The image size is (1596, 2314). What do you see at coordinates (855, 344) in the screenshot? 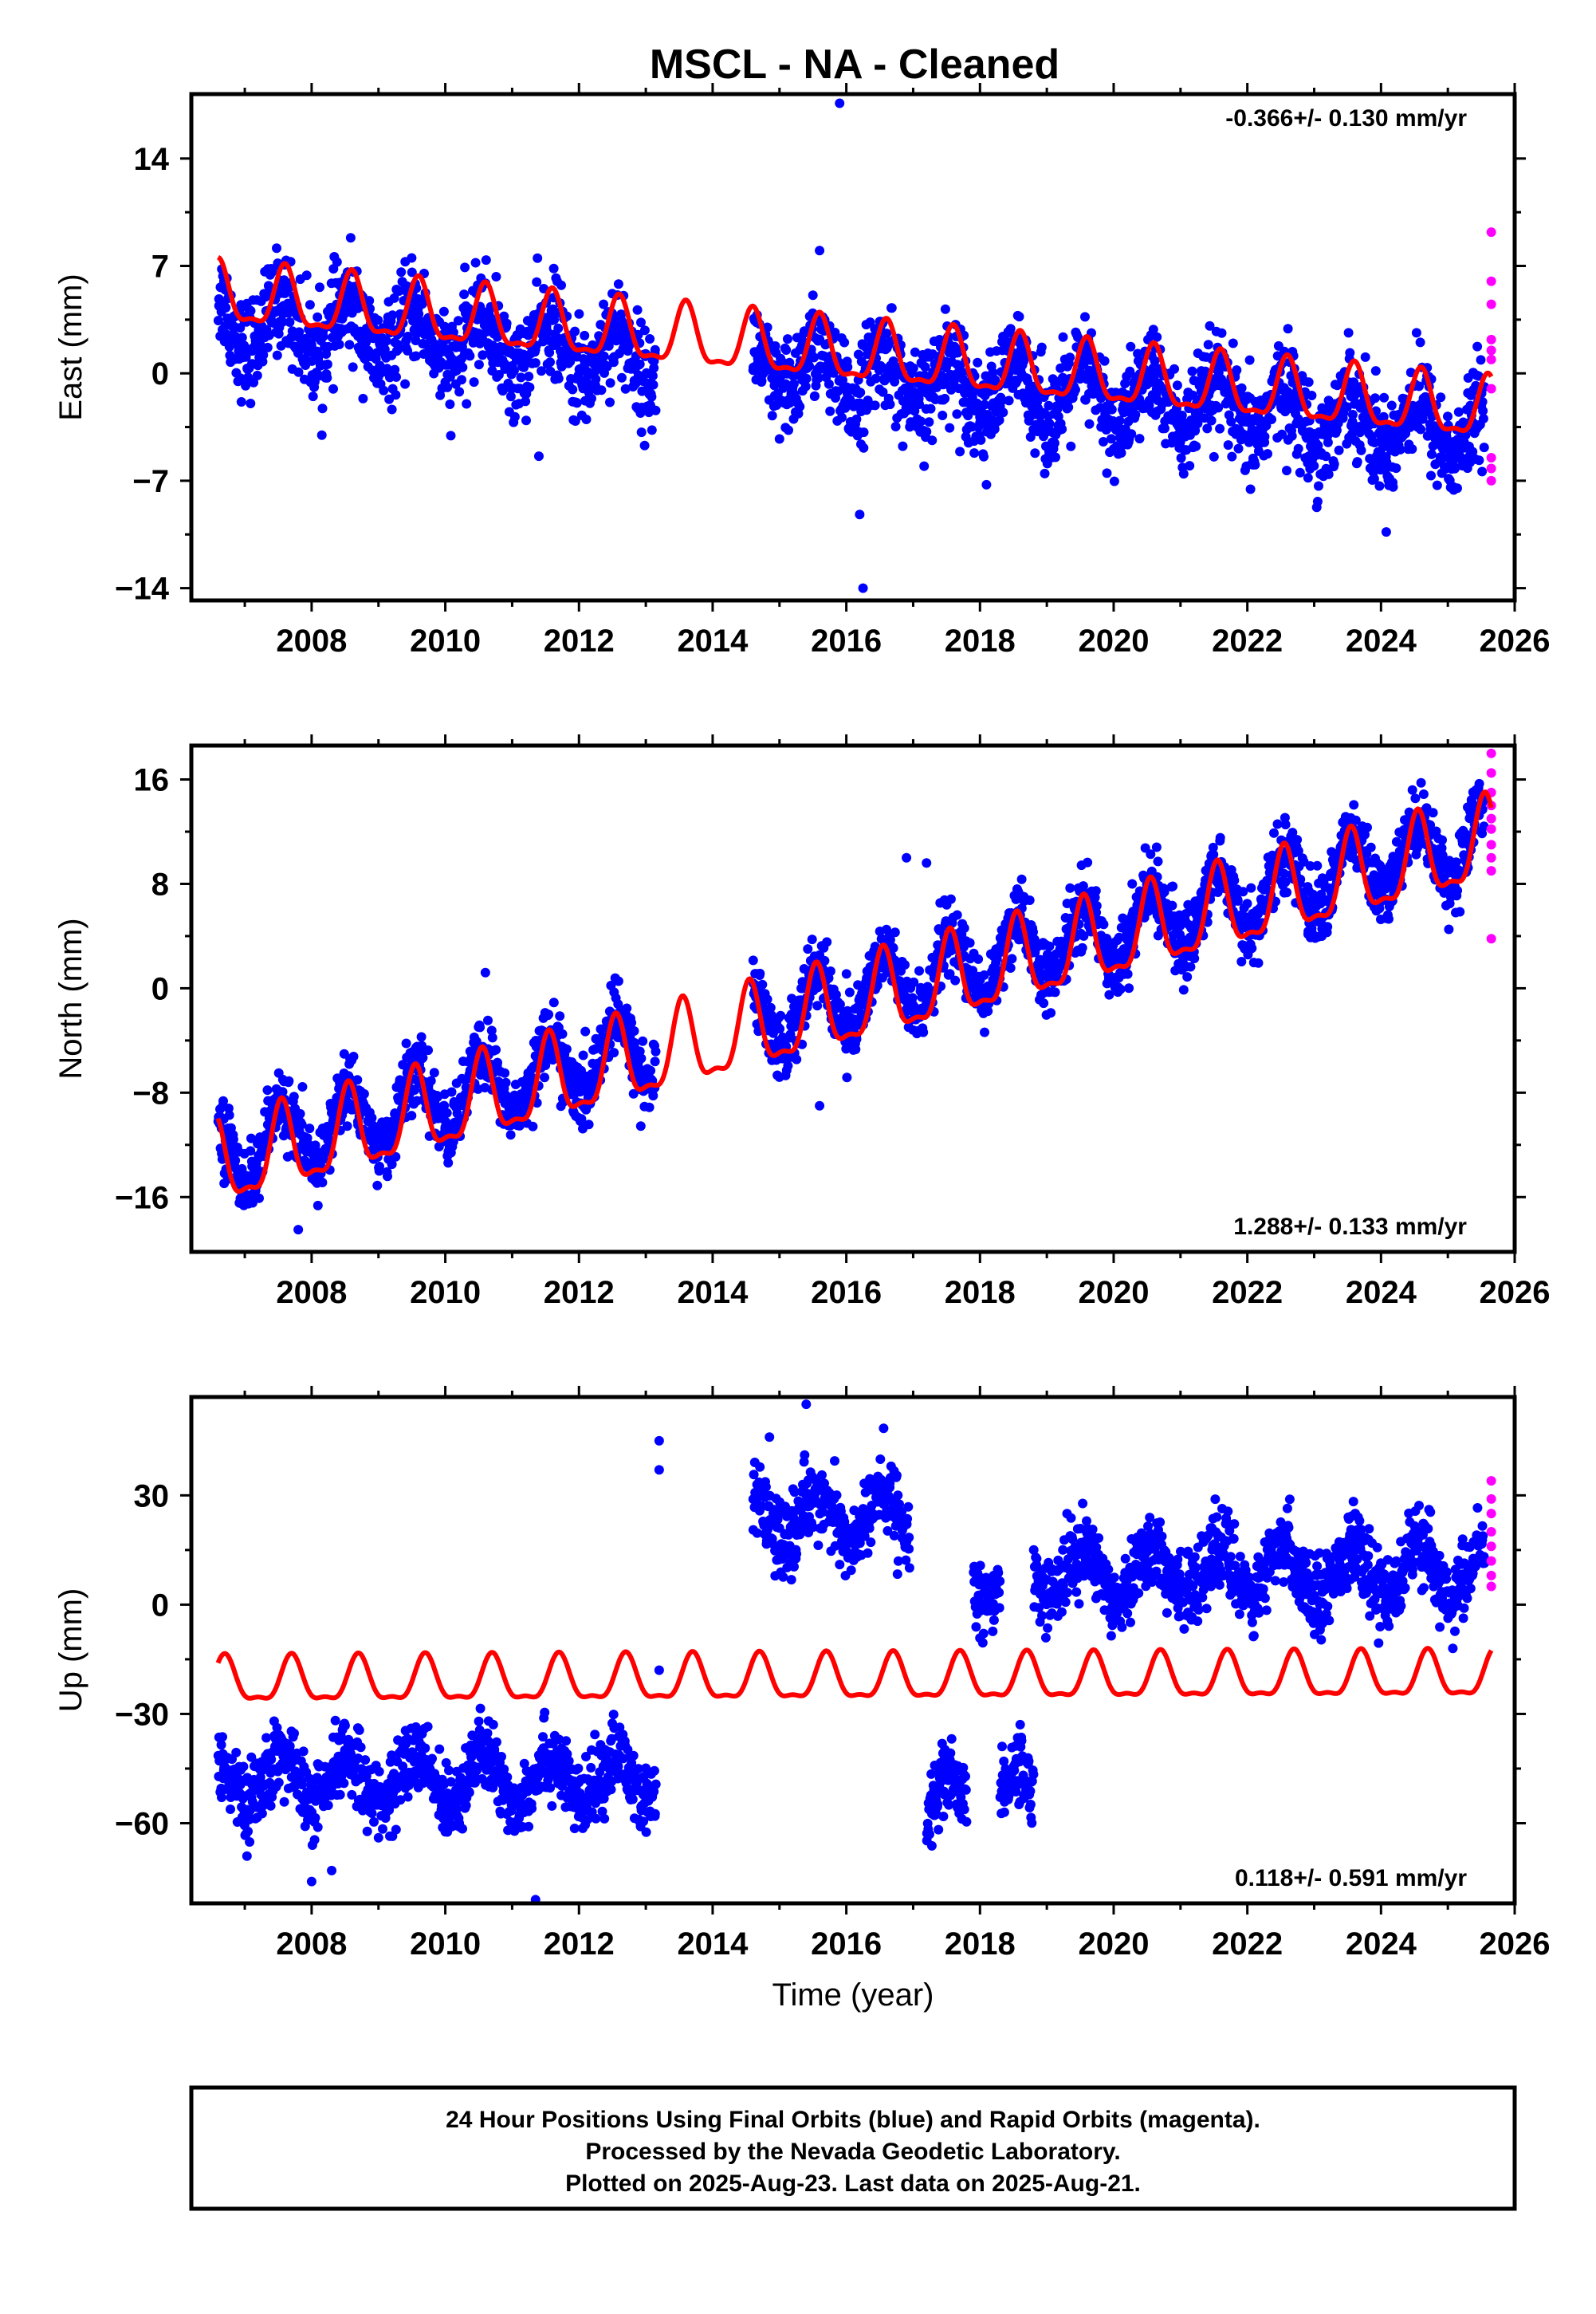
I see `model-line` at bounding box center [855, 344].